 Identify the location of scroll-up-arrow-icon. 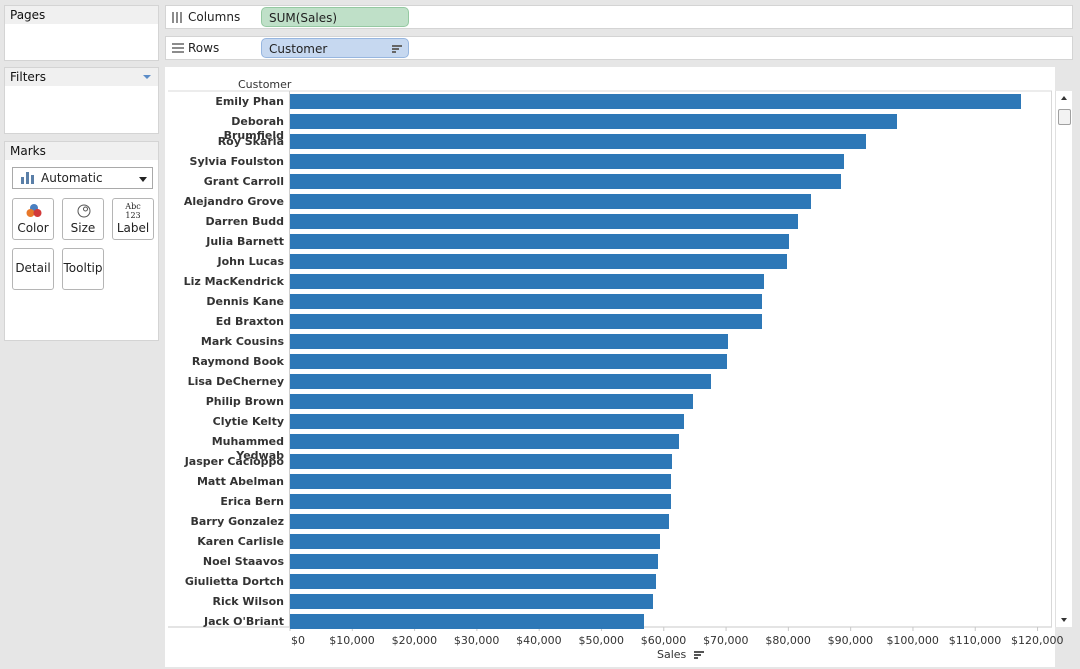
(1064, 98).